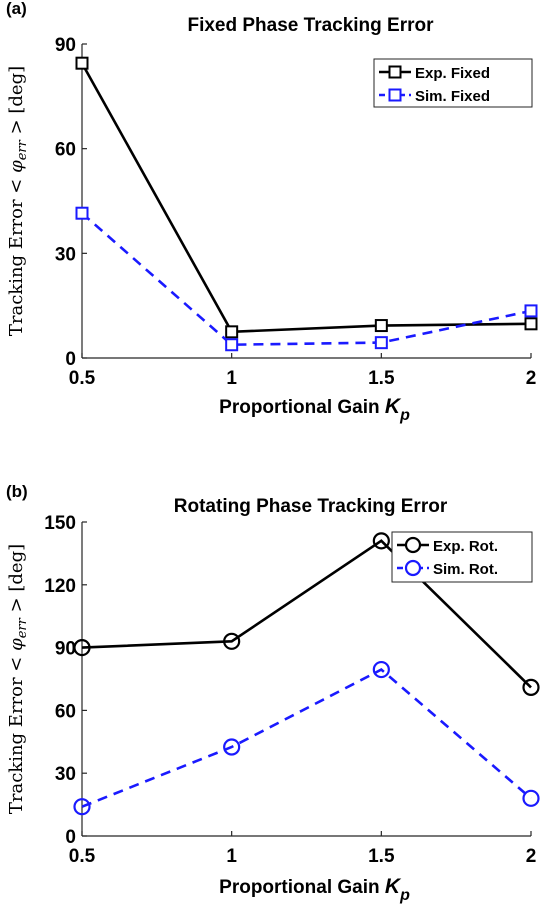 Image resolution: width=544 pixels, height=909 pixels. What do you see at coordinates (17, 491) in the screenshot?
I see `panel-label: (b)` at bounding box center [17, 491].